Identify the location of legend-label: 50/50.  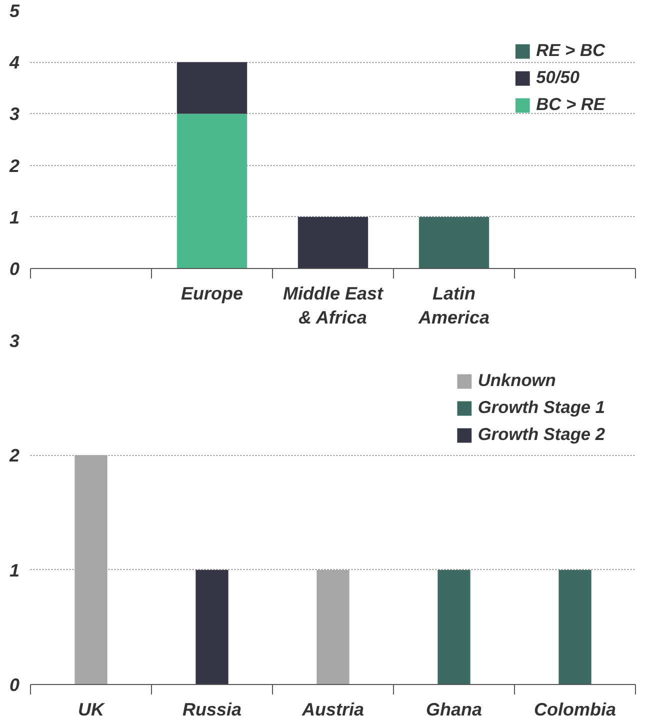
(558, 77).